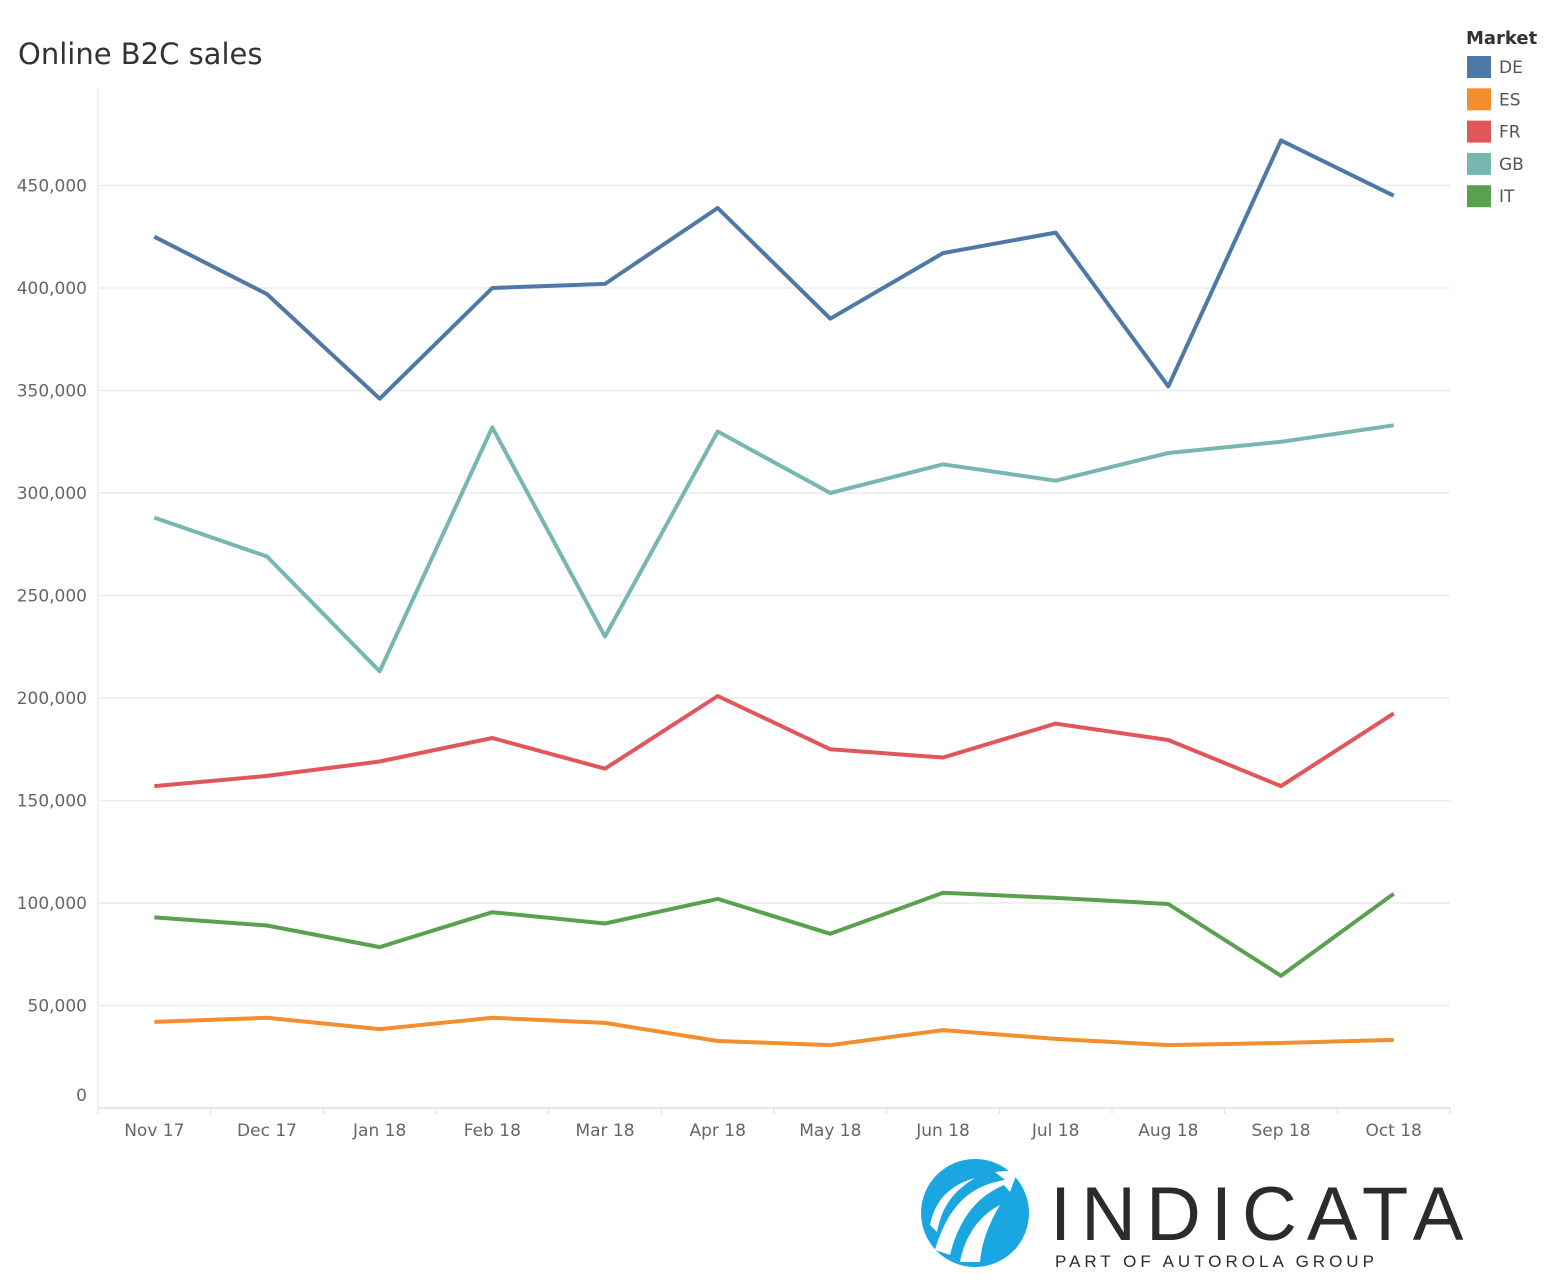  What do you see at coordinates (52, 904) in the screenshot?
I see `y-tick-label: 100,000` at bounding box center [52, 904].